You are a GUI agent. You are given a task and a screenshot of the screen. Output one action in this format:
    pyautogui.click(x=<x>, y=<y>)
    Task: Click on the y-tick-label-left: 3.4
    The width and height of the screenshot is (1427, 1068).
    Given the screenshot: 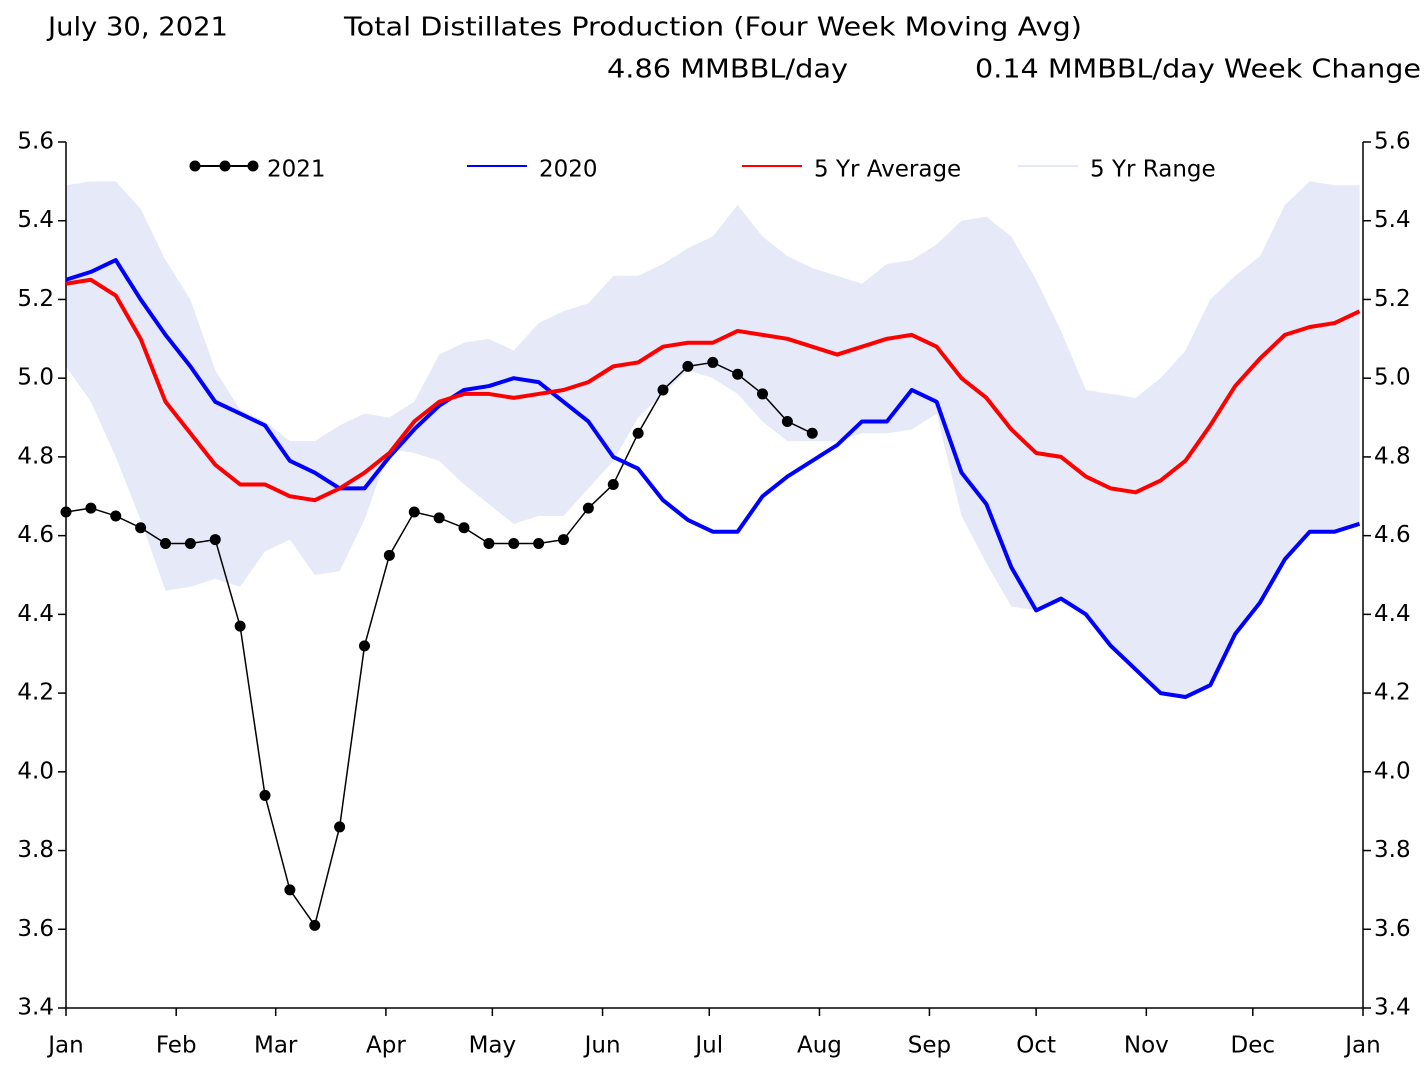 What is the action you would take?
    pyautogui.click(x=35, y=1008)
    